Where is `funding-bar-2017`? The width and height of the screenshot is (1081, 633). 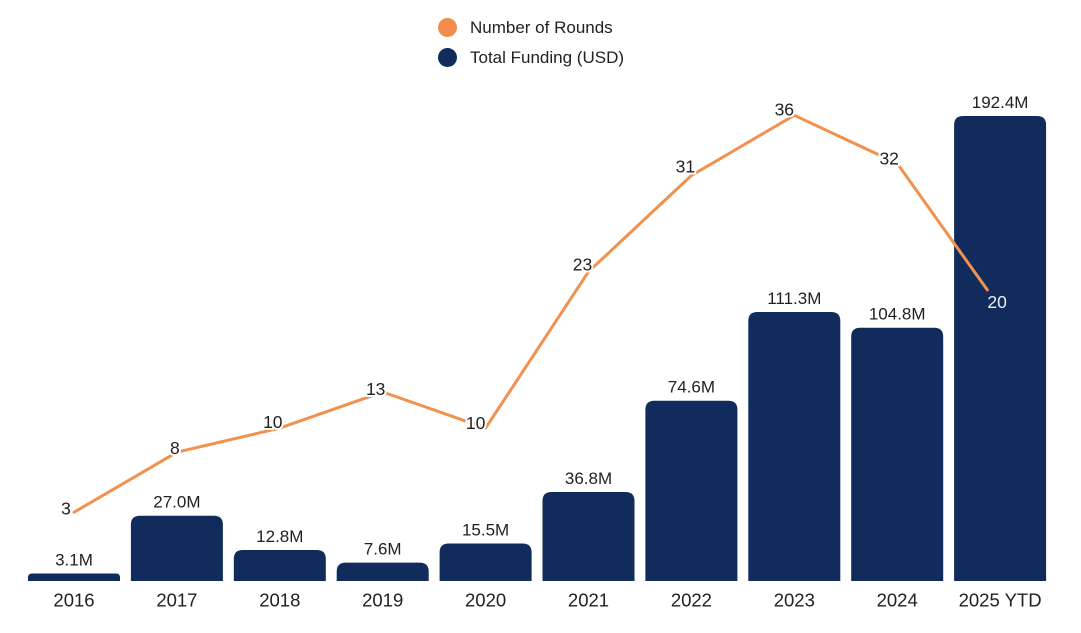
funding-bar-2017 is located at coordinates (176, 548).